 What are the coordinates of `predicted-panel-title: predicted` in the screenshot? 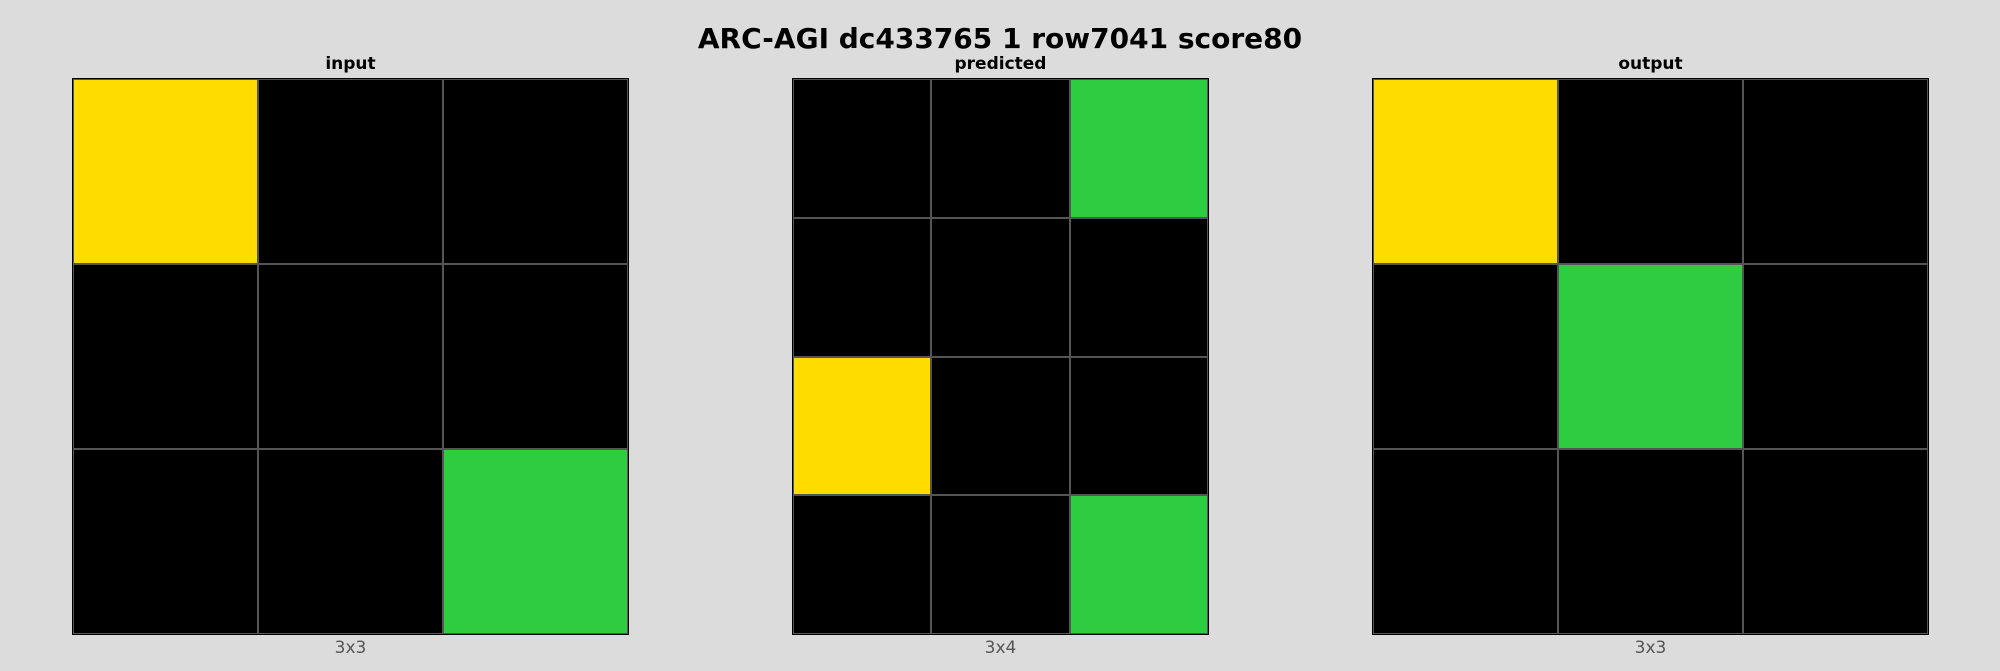 It's located at (1000, 64).